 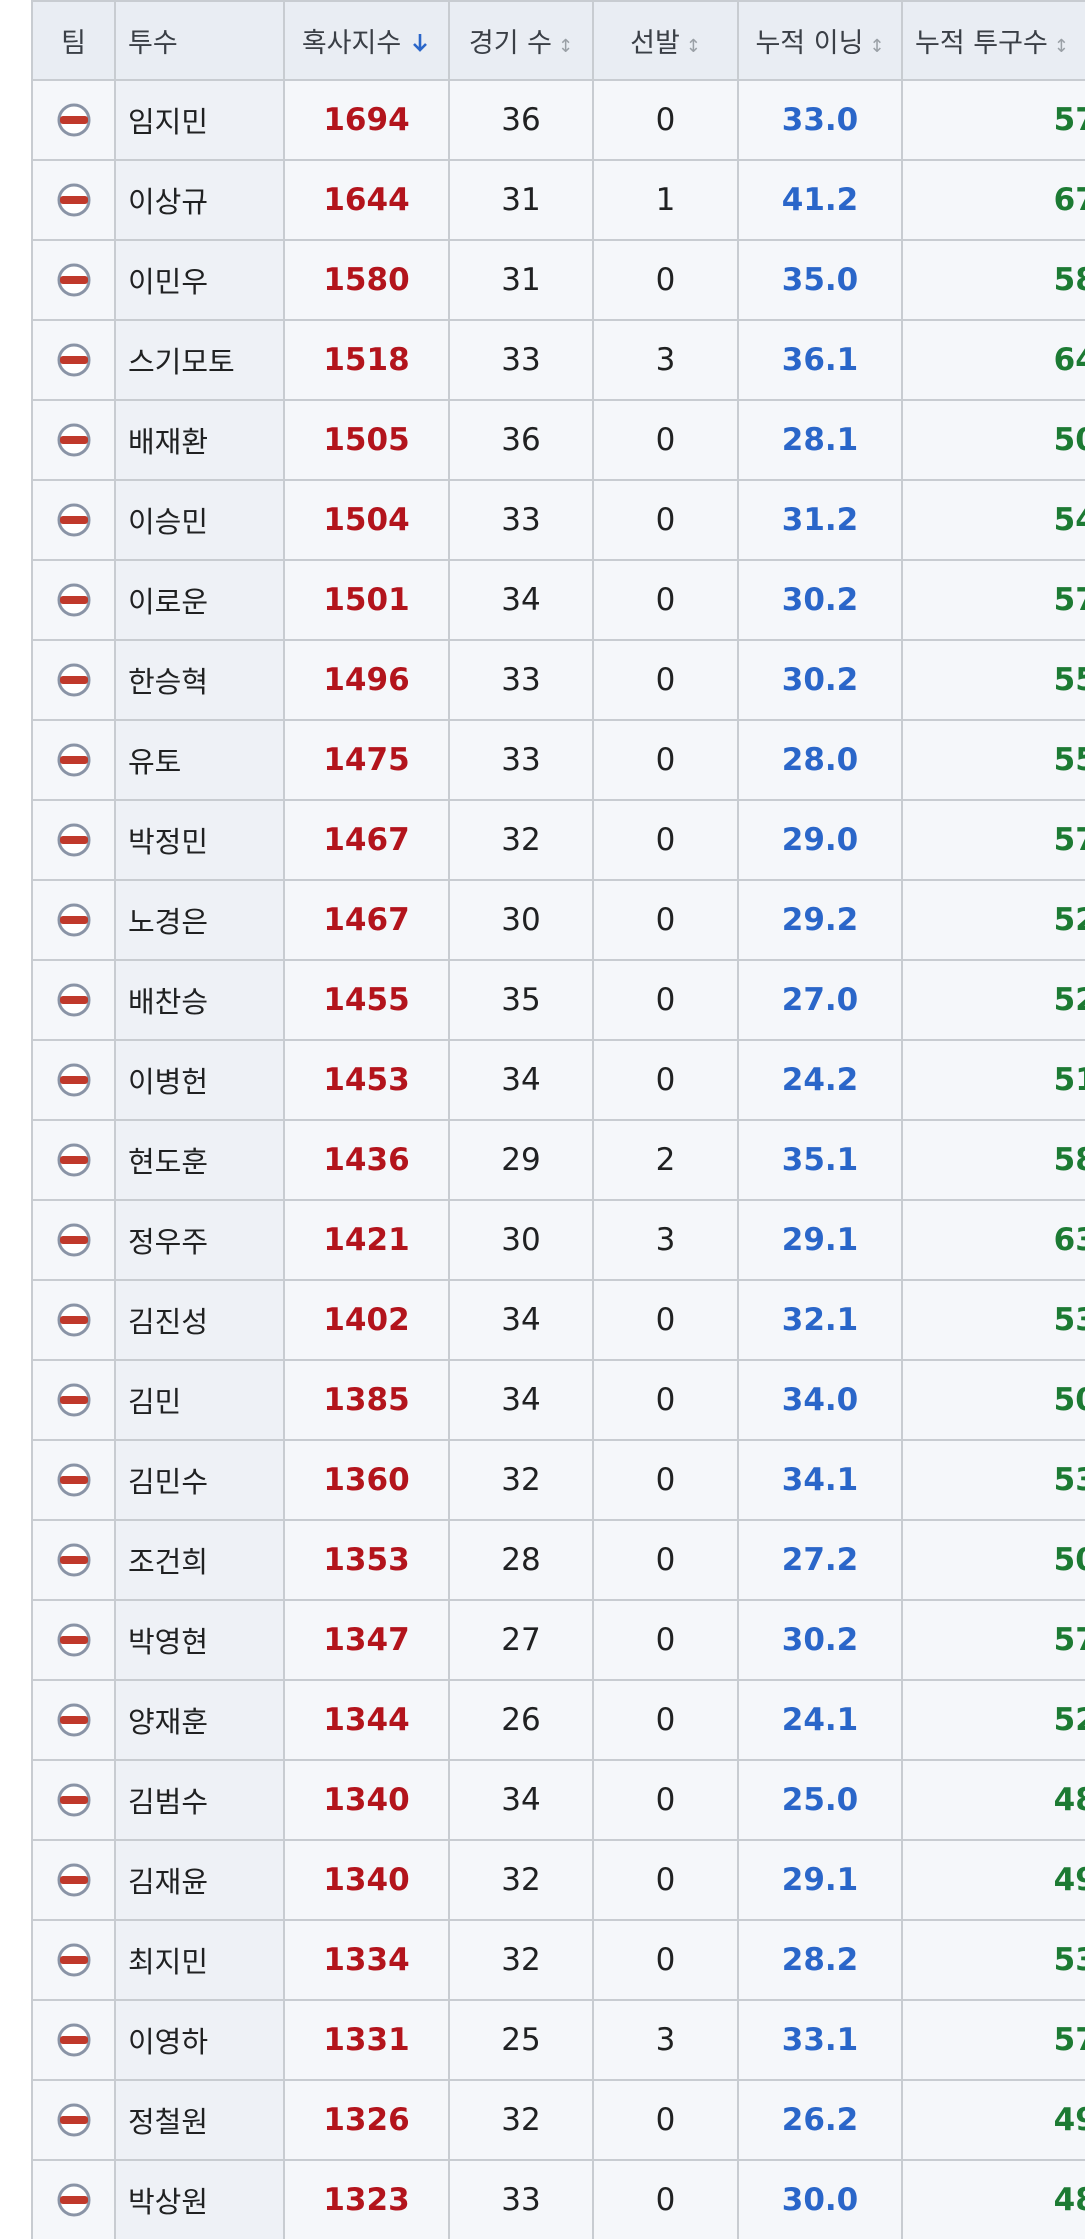 I want to click on stat-cell: 29.2, so click(x=820, y=920).